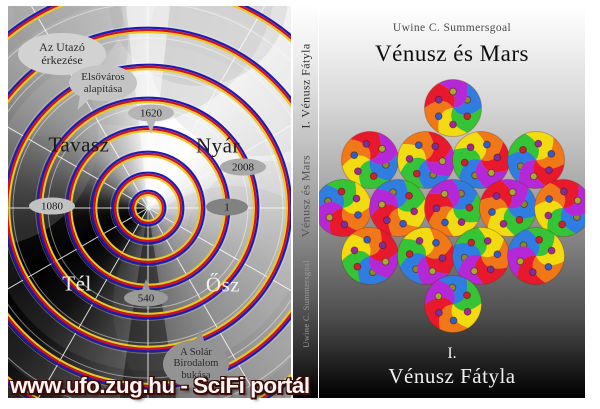 This screenshot has width=600, height=409. I want to click on year-marker: 1, so click(227, 207).